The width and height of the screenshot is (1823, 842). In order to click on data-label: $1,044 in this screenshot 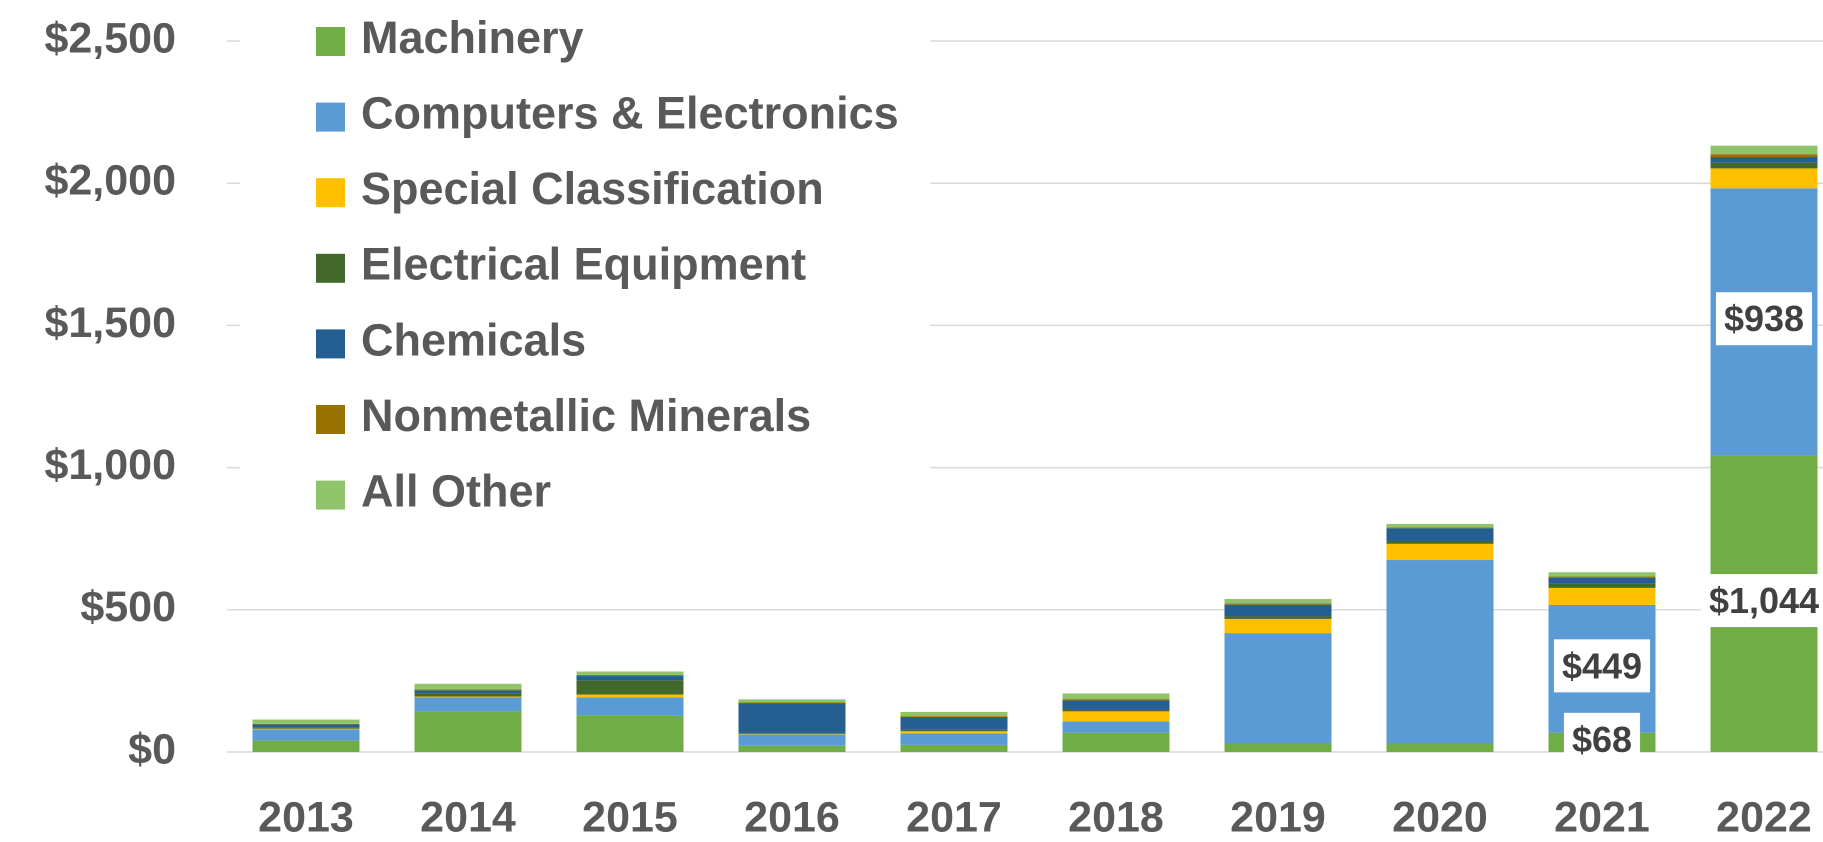, I will do `click(1764, 600)`.